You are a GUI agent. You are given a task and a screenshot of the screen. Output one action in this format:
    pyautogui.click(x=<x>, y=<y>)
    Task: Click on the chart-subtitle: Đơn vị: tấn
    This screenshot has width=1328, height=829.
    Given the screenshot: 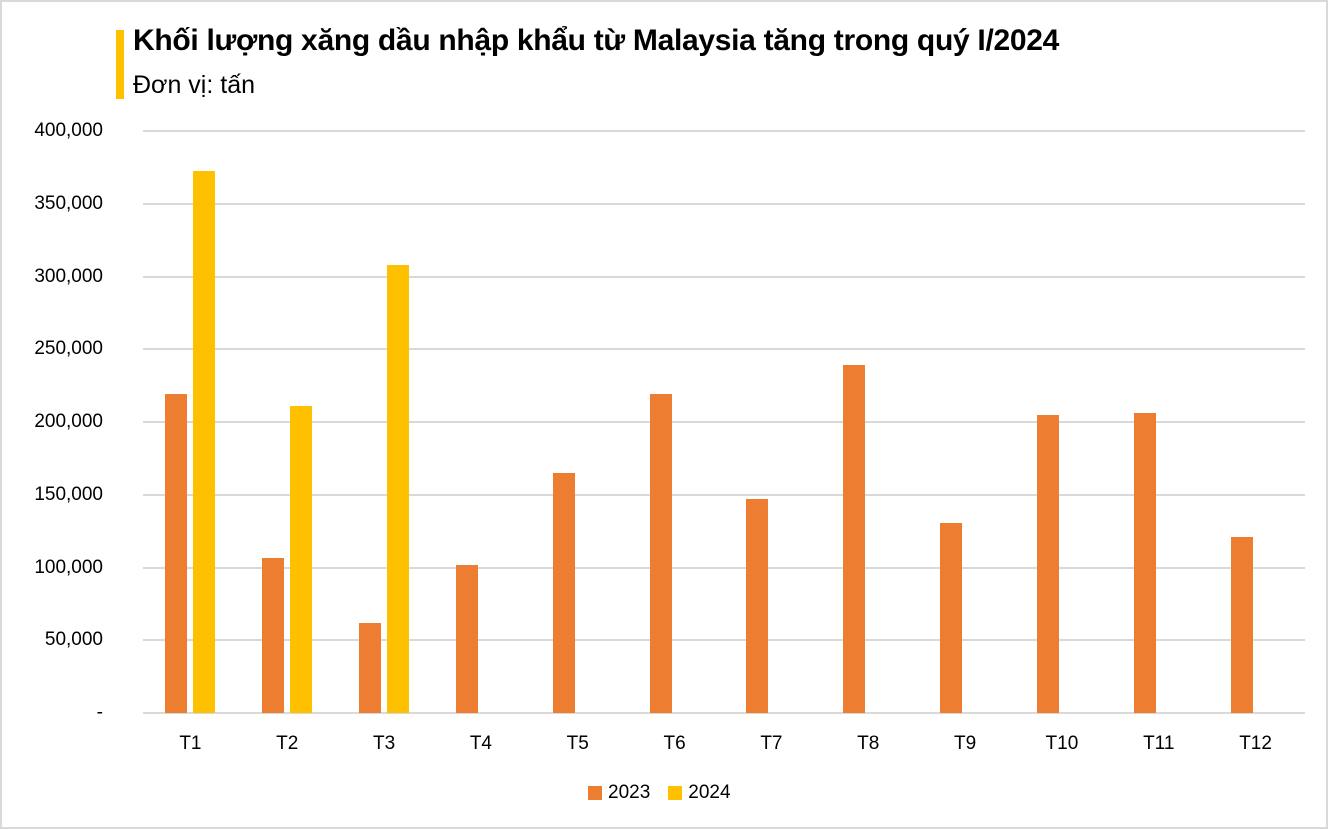 What is the action you would take?
    pyautogui.click(x=194, y=85)
    